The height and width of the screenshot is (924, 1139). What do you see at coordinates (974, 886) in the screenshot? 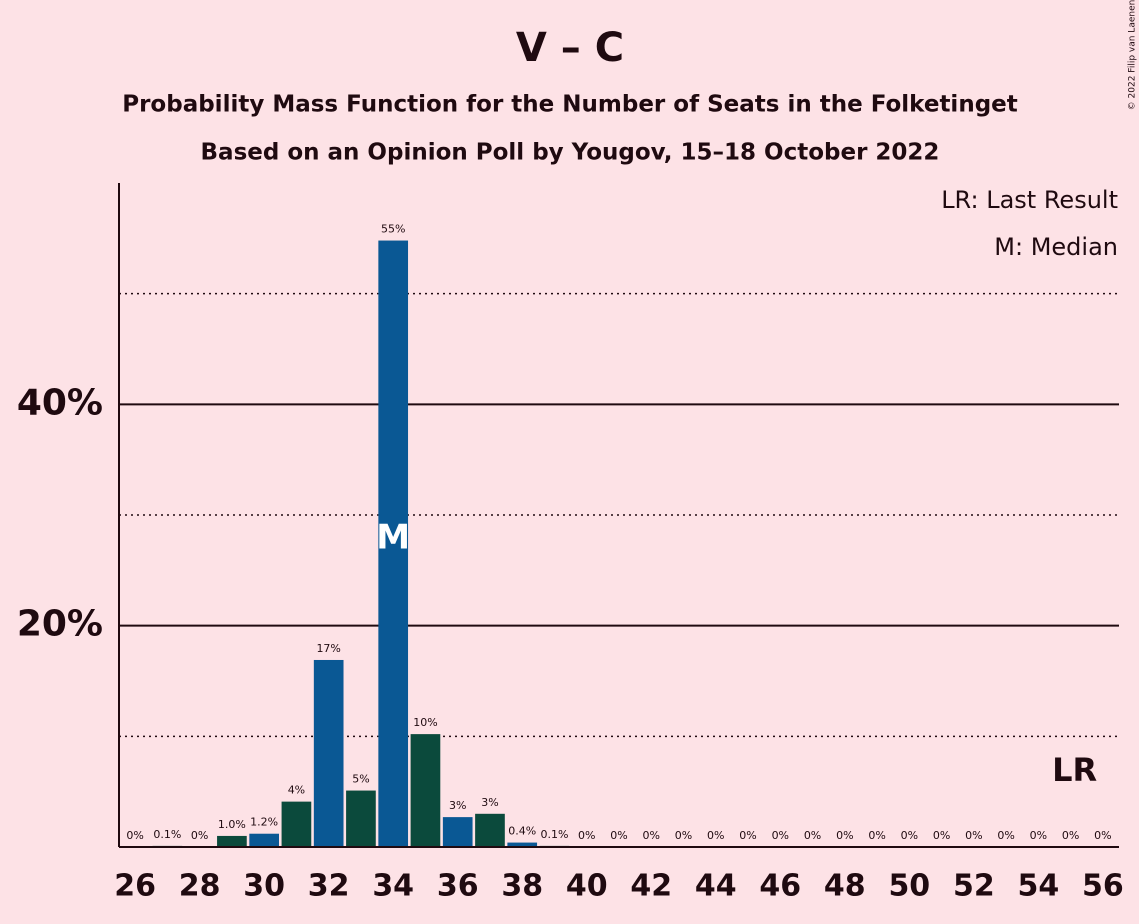
I see `x-tick-label: 52` at bounding box center [974, 886].